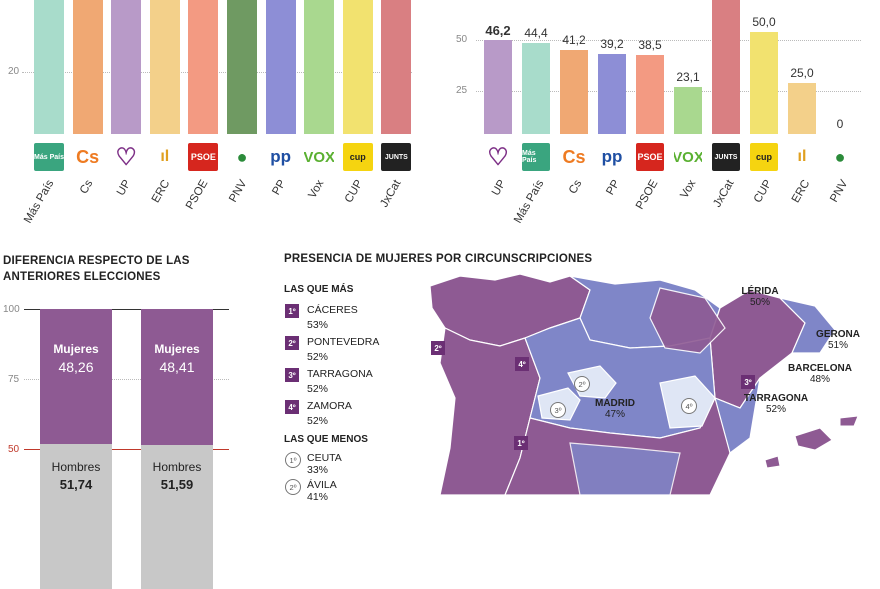 This screenshot has width=880, height=589. What do you see at coordinates (837, 345) in the screenshot?
I see `label-gerona-pct: 51%` at bounding box center [837, 345].